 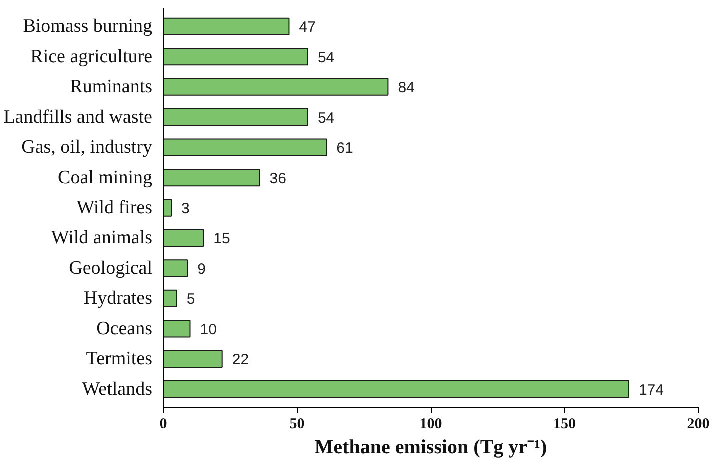 I want to click on x-tick-label: 100, so click(x=431, y=424).